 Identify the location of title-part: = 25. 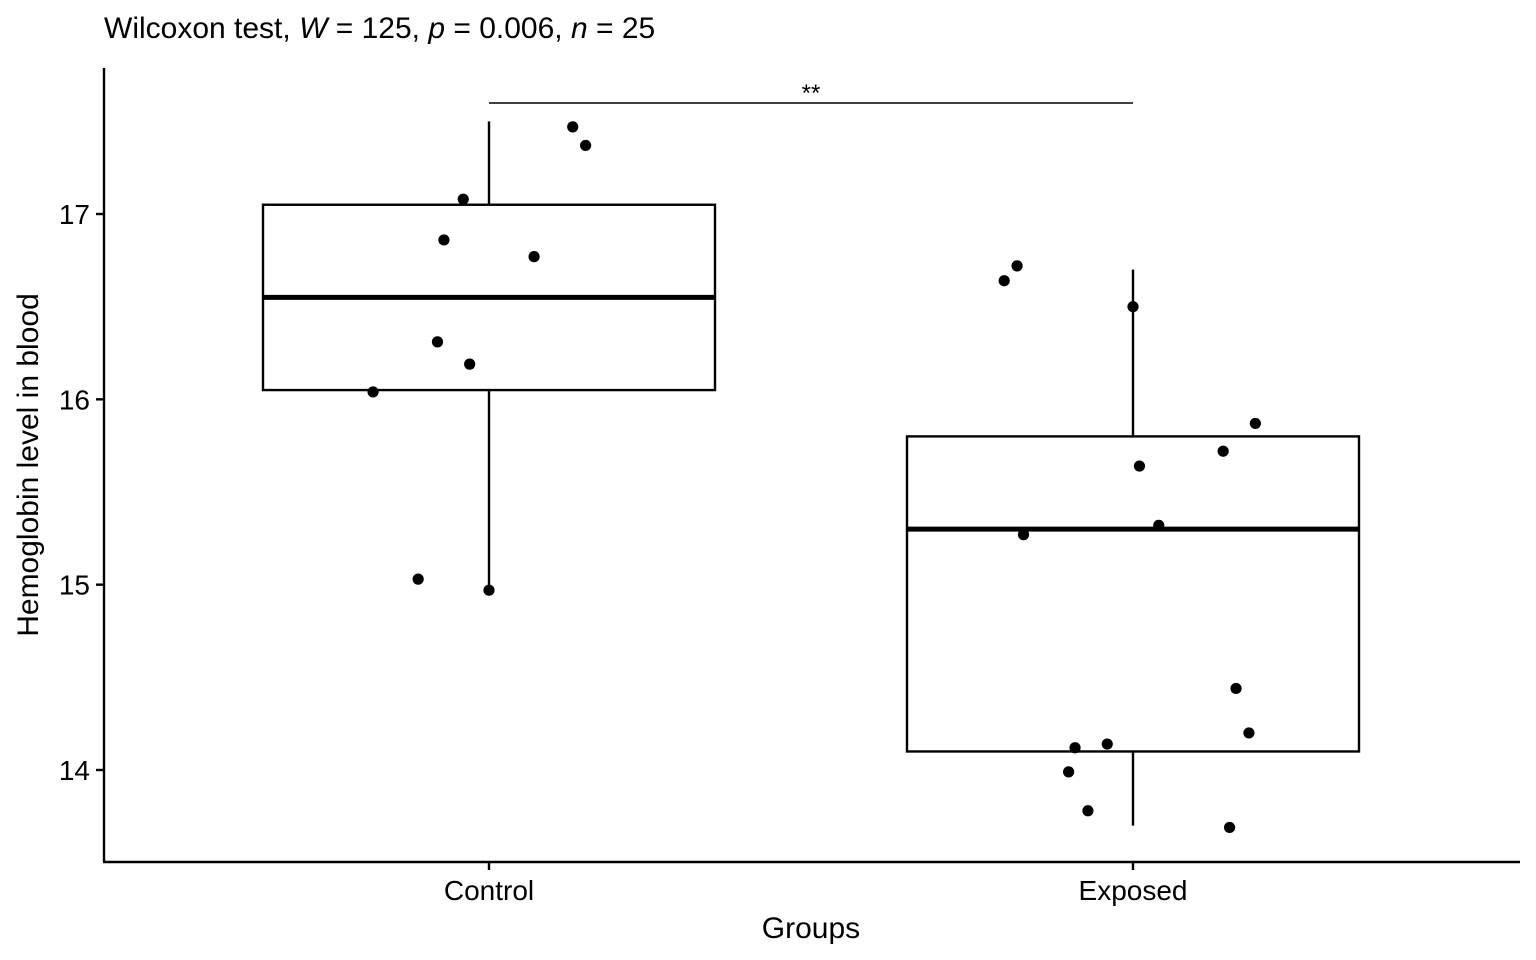
(622, 28).